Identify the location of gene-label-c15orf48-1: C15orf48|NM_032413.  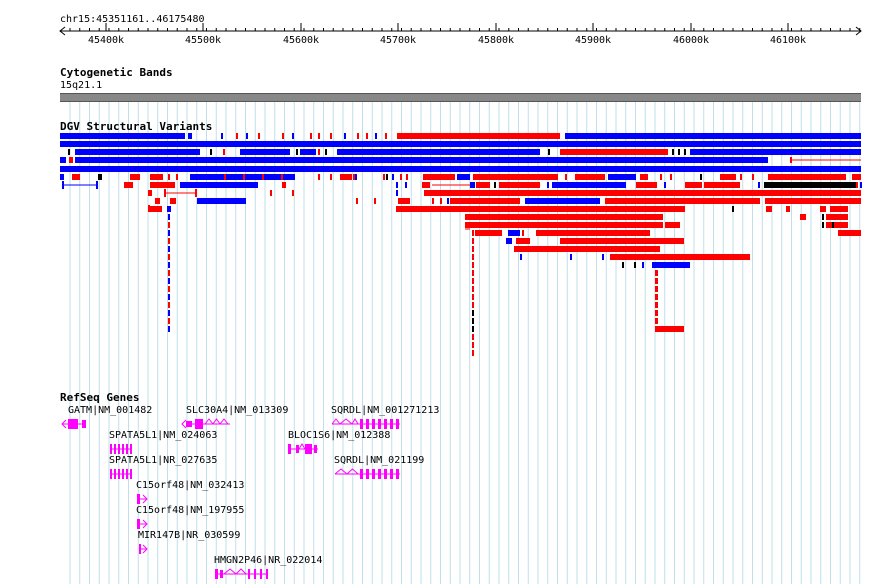
(190, 485).